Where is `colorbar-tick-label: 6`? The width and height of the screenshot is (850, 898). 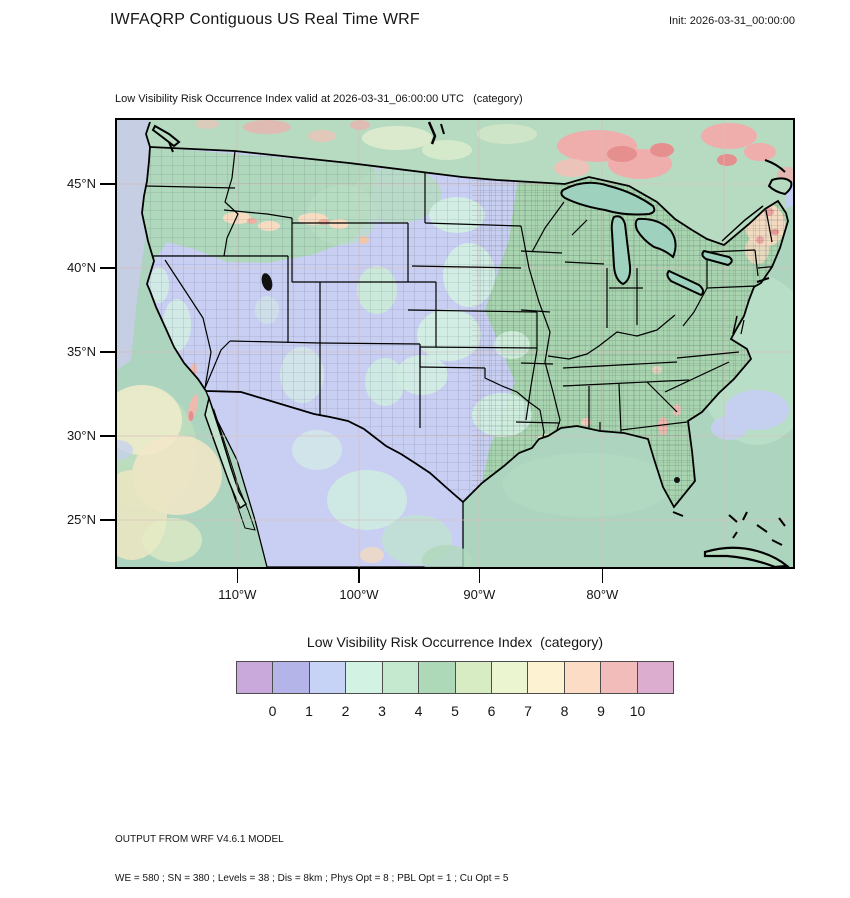
colorbar-tick-label: 6 is located at coordinates (491, 711).